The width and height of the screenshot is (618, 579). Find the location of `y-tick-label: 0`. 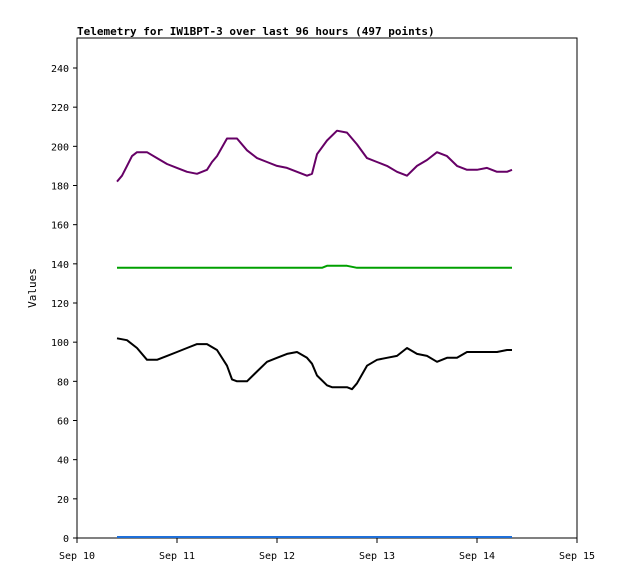

y-tick-label: 0 is located at coordinates (66, 539).